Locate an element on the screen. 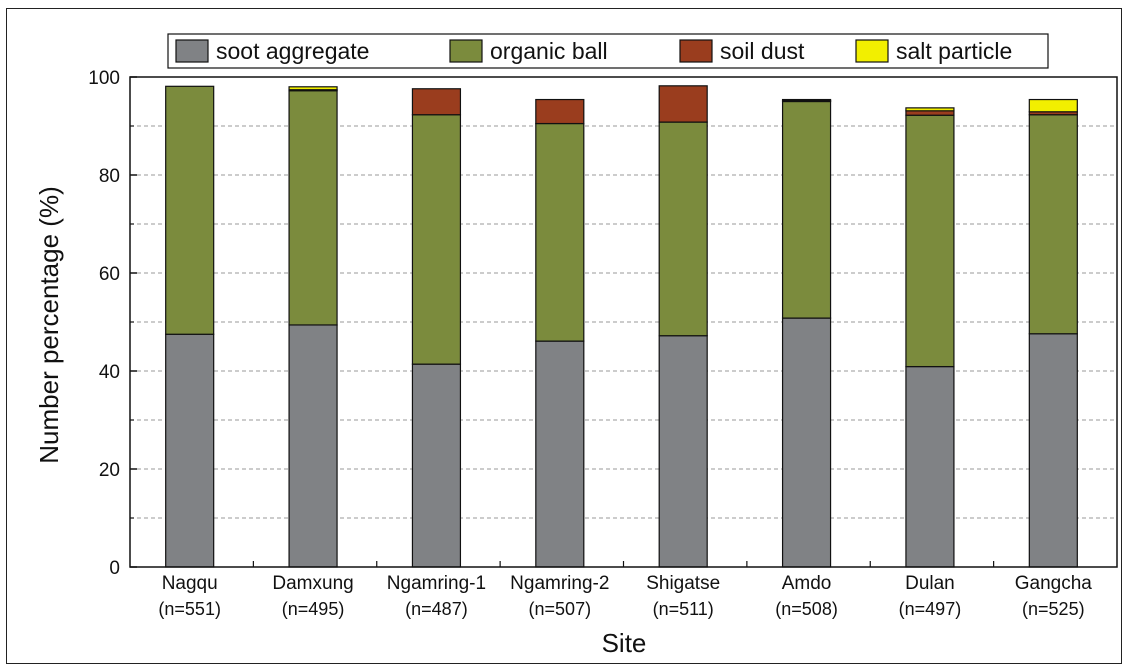 Image resolution: width=1130 pixels, height=672 pixels. y-tick-labels: 0 20 40 60 80 100 is located at coordinates (104, 323).